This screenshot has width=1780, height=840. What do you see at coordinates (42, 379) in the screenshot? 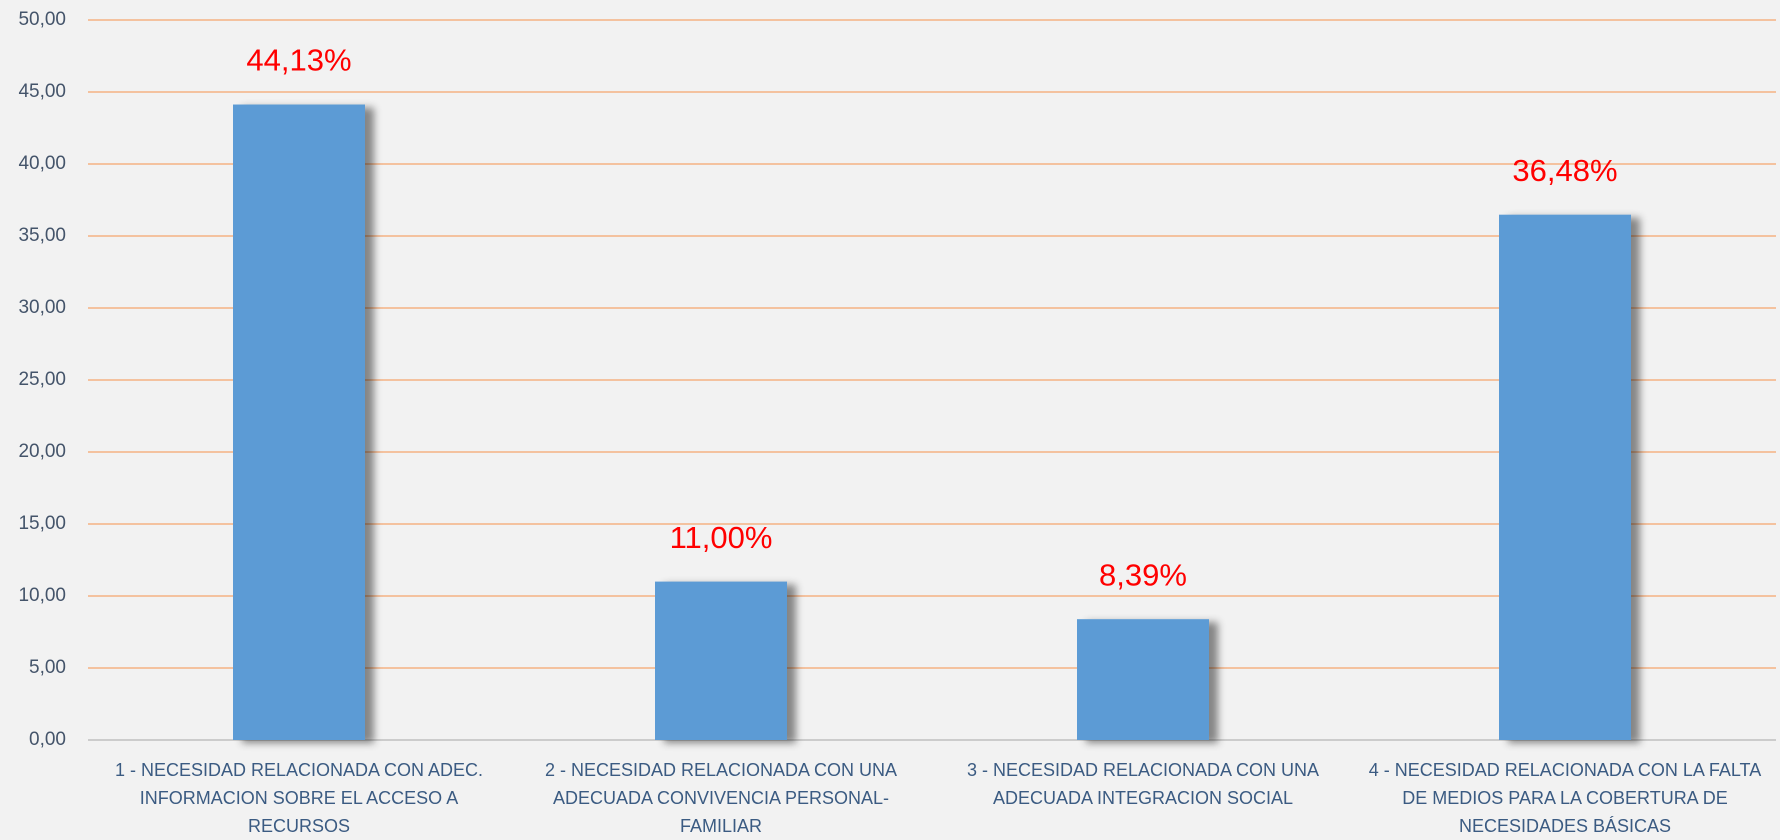
I see `y-tick-label: 25,00` at bounding box center [42, 379].